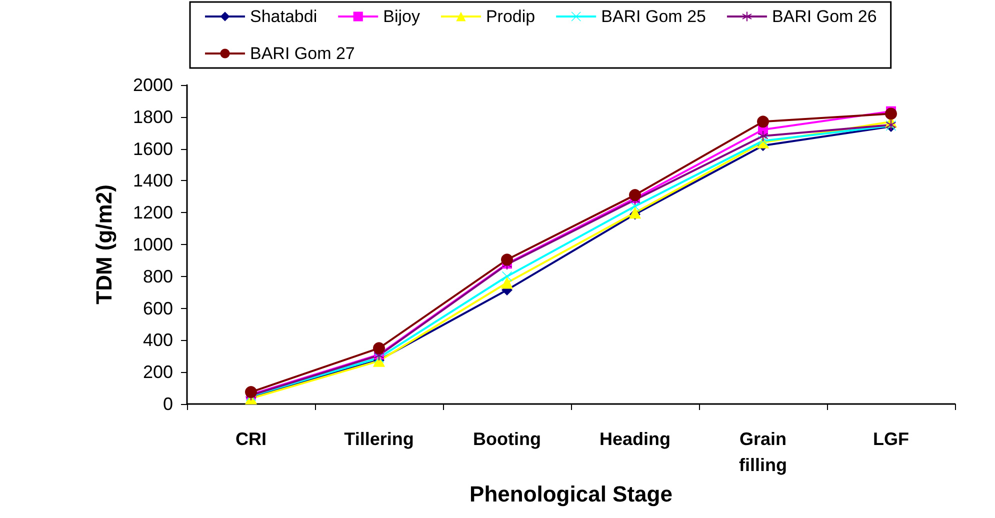 The height and width of the screenshot is (518, 995). What do you see at coordinates (284, 16) in the screenshot?
I see `legend-label: Shatabdi` at bounding box center [284, 16].